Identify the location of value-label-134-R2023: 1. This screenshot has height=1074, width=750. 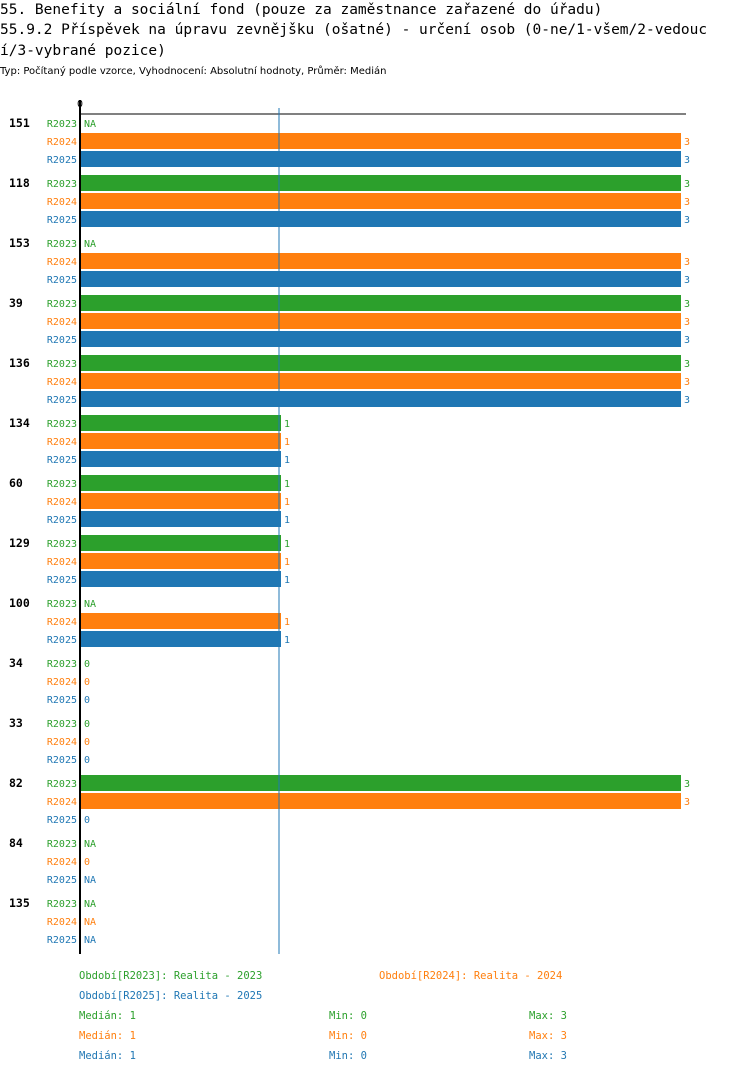
(287, 424).